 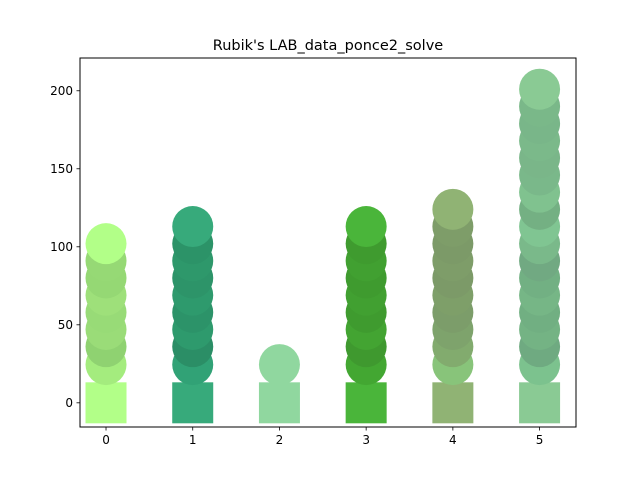 What do you see at coordinates (322, 437) in the screenshot?
I see `x-axis: 0 1 2 3 4 5` at bounding box center [322, 437].